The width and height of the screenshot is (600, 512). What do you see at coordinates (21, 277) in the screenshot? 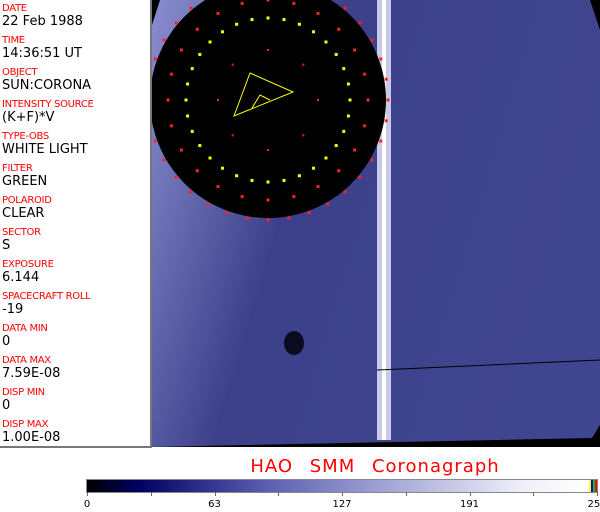
I see `field-value: 6.144` at bounding box center [21, 277].